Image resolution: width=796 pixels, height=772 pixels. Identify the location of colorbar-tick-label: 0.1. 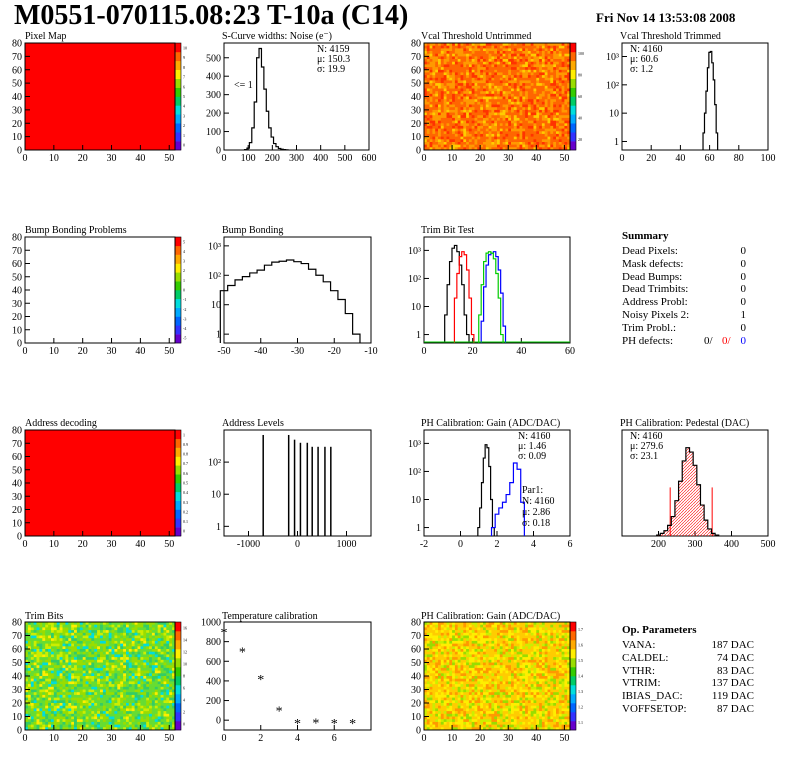
(185, 521).